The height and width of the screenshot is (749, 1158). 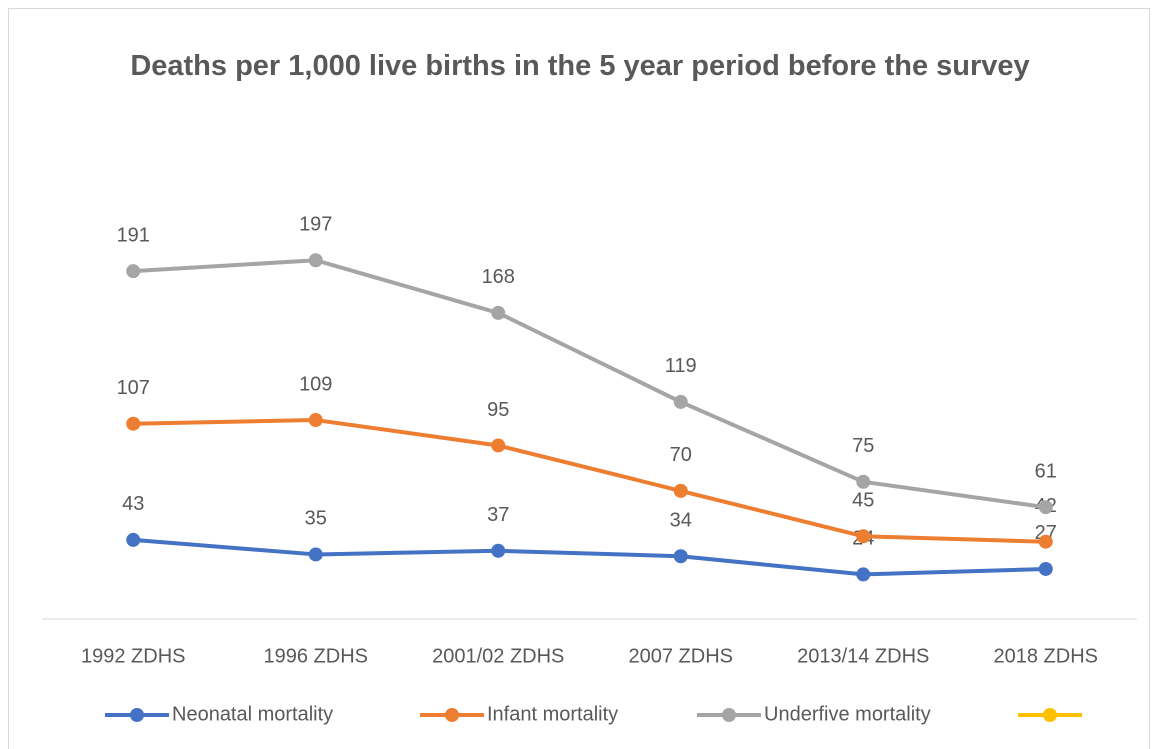 What do you see at coordinates (1046, 656) in the screenshot?
I see `x-tick-label: 2018 ZDHS` at bounding box center [1046, 656].